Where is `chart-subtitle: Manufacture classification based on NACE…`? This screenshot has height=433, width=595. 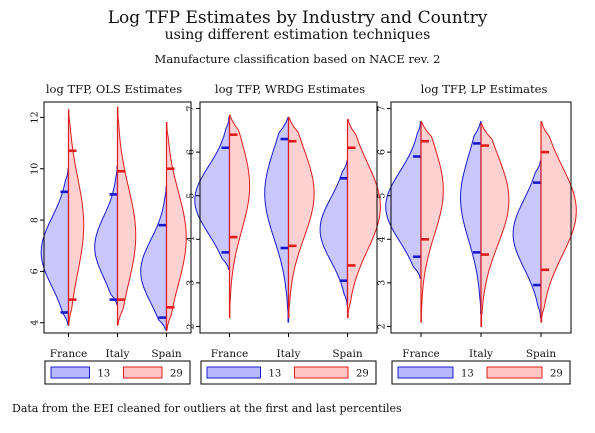 chart-subtitle: Manufacture classification based on NACE… is located at coordinates (297, 59).